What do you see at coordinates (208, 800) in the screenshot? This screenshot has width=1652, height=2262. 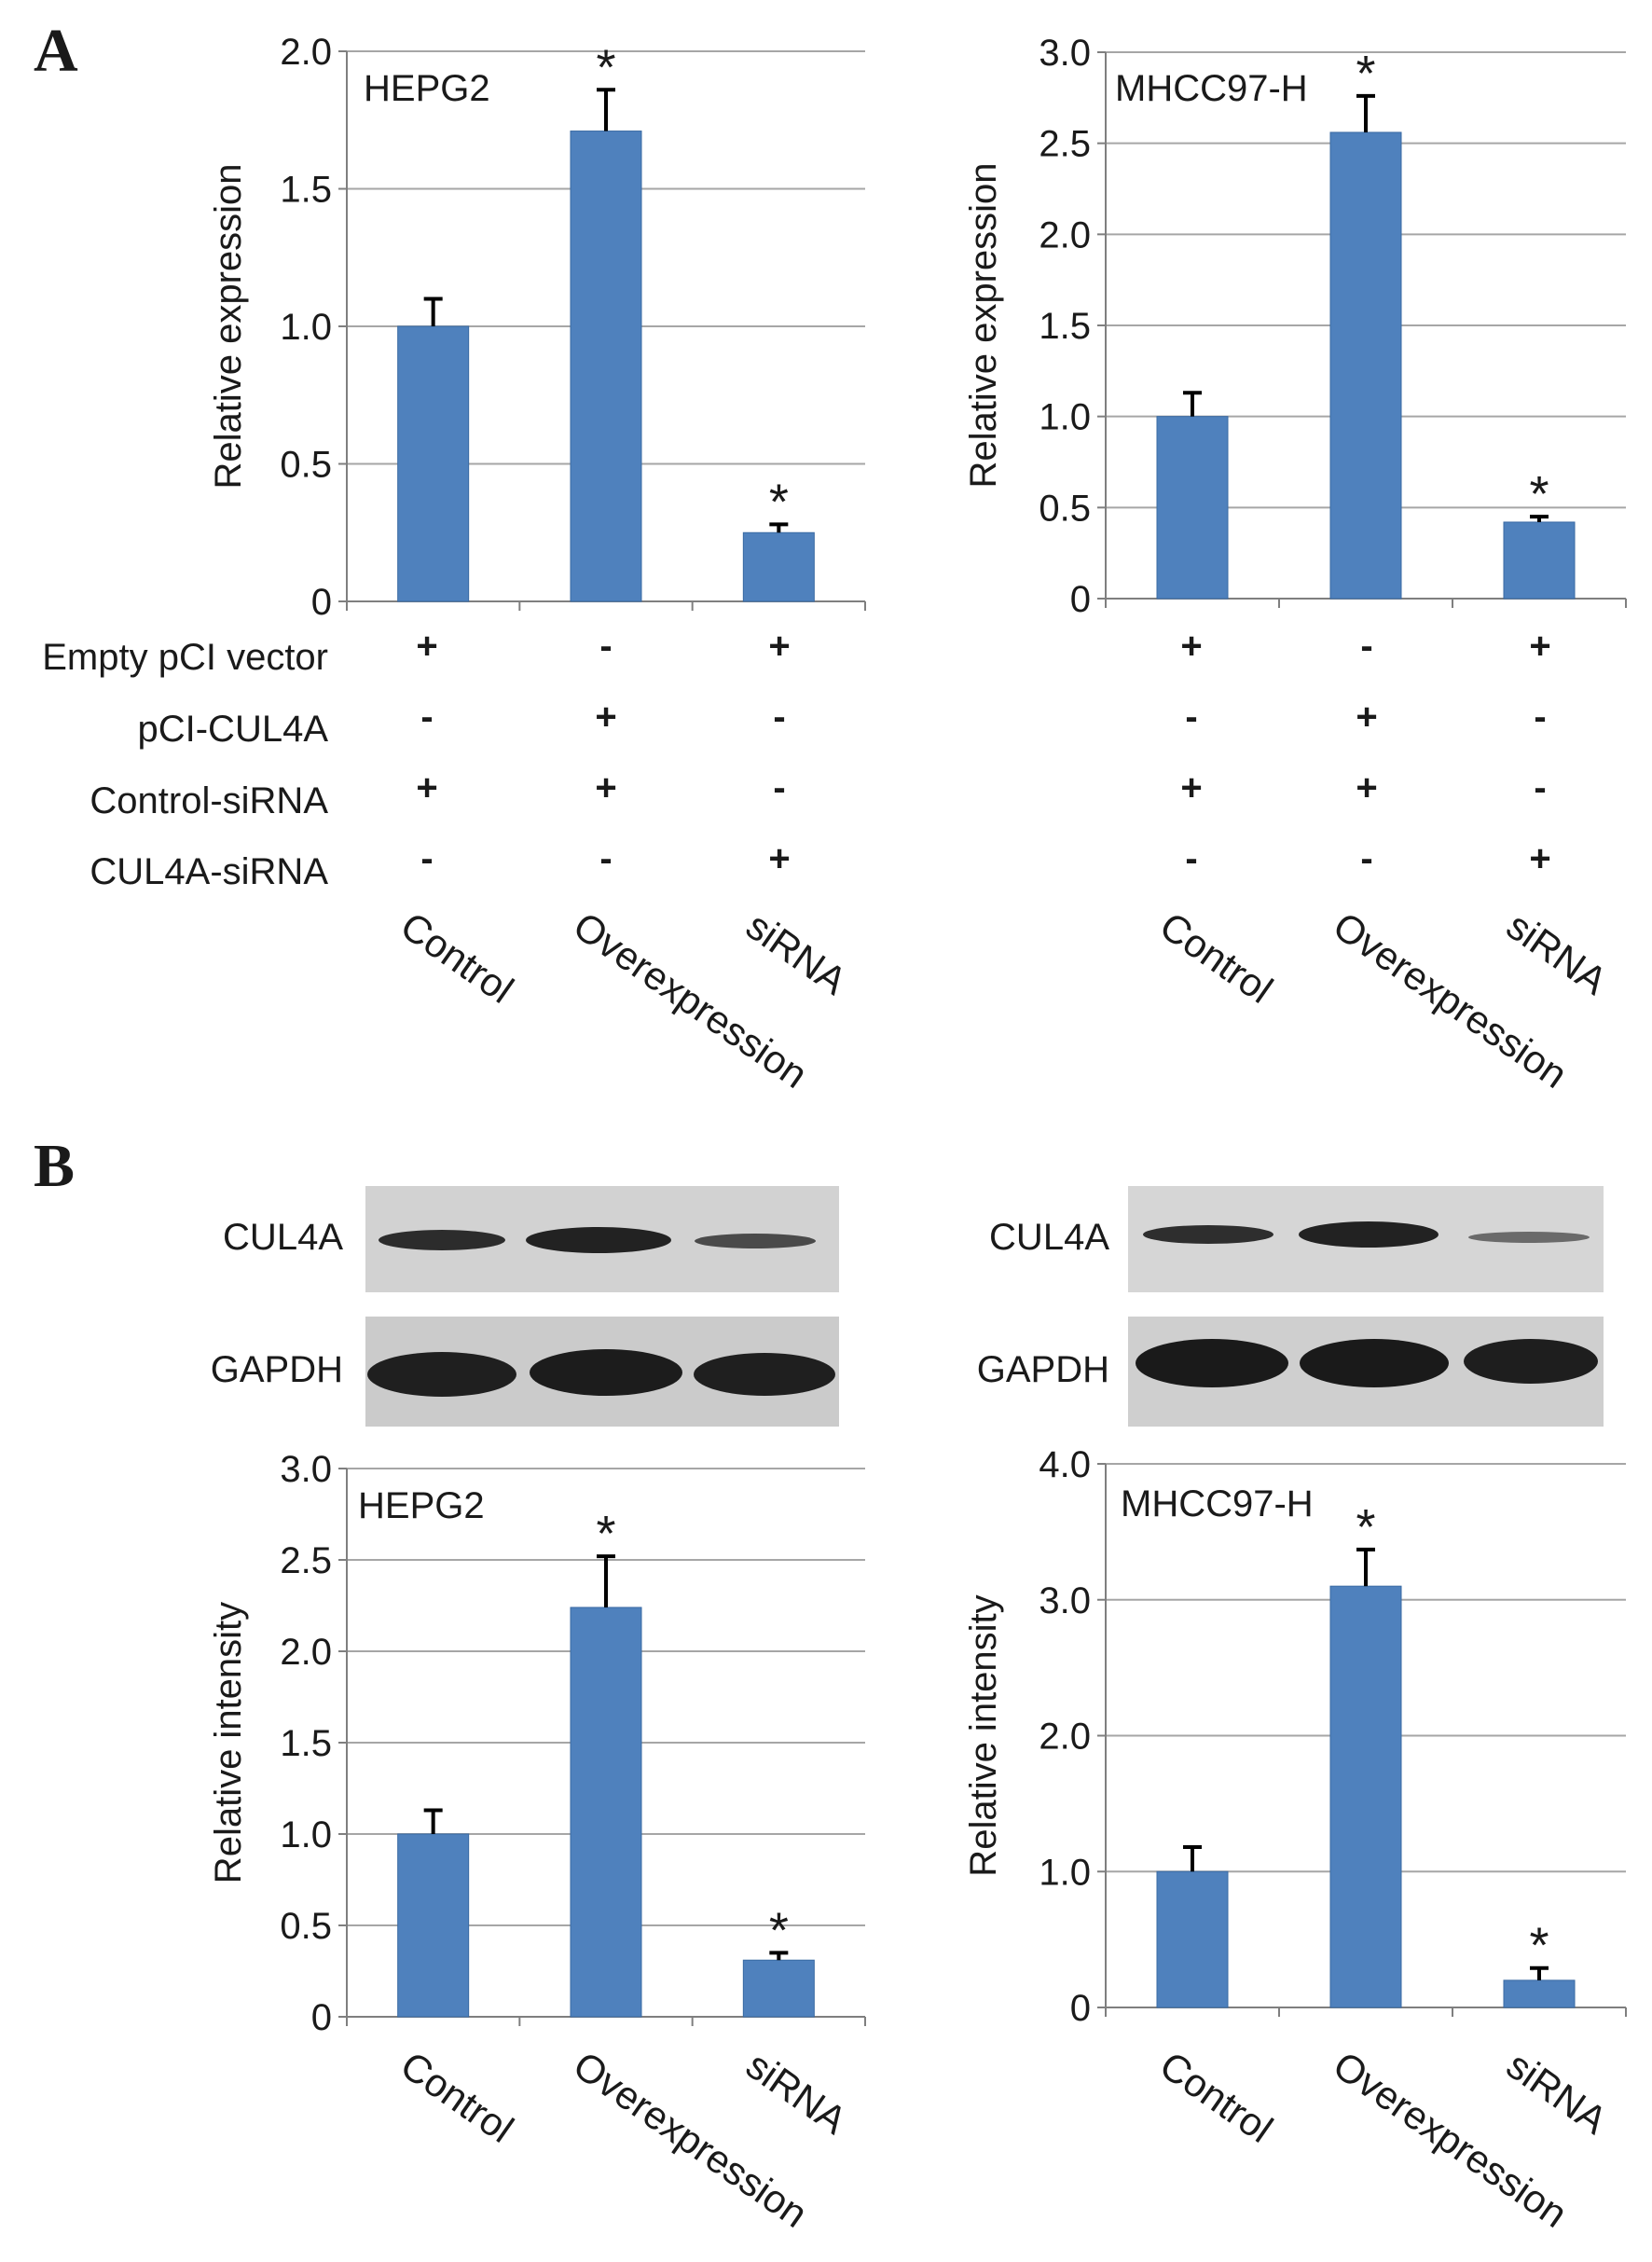 I see `treatment-row-label: Control-siRNA` at bounding box center [208, 800].